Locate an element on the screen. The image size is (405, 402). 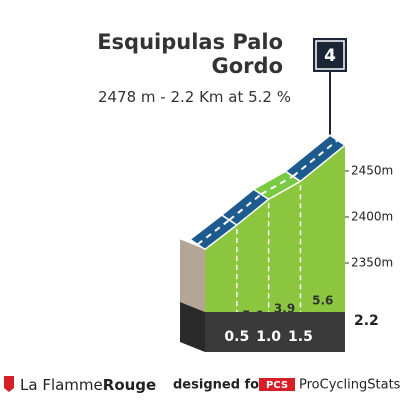
y-tick-label: 2350m is located at coordinates (372, 263).